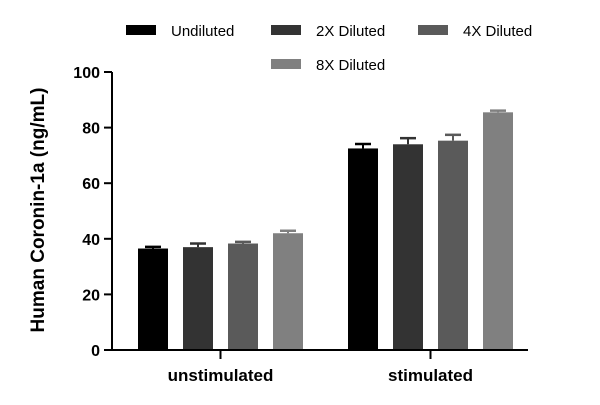 This screenshot has height=405, width=600. I want to click on x-category-label: unstimulated, so click(221, 375).